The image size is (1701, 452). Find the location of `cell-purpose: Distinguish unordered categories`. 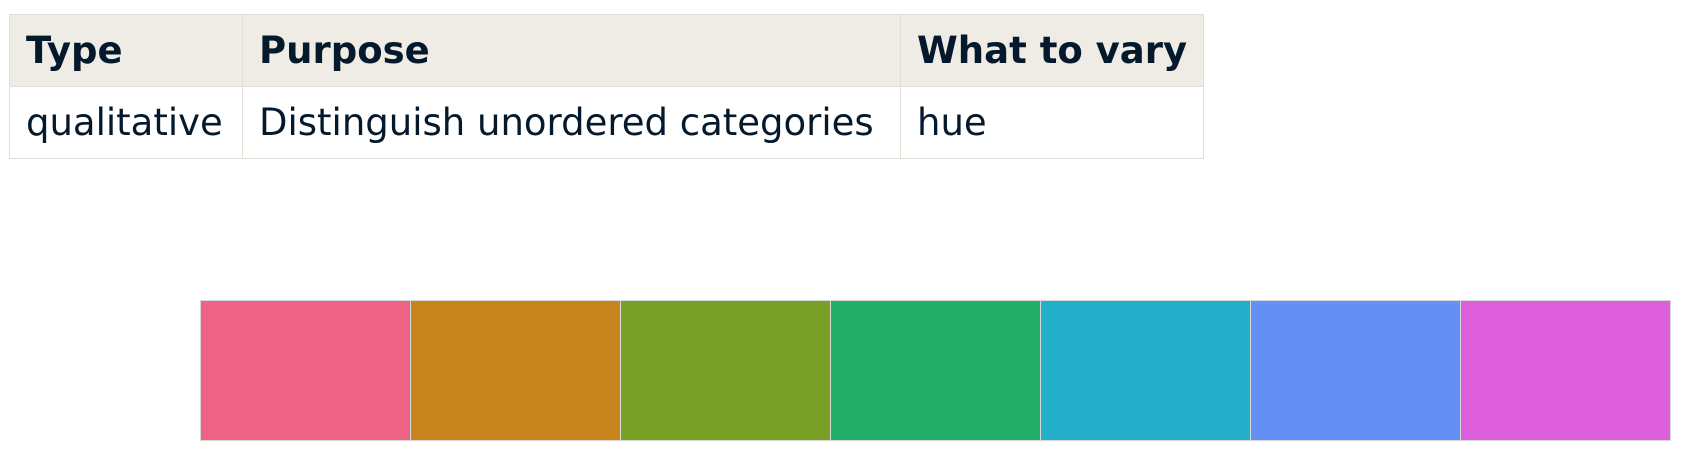

cell-purpose: Distinguish unordered categories is located at coordinates (571, 122).